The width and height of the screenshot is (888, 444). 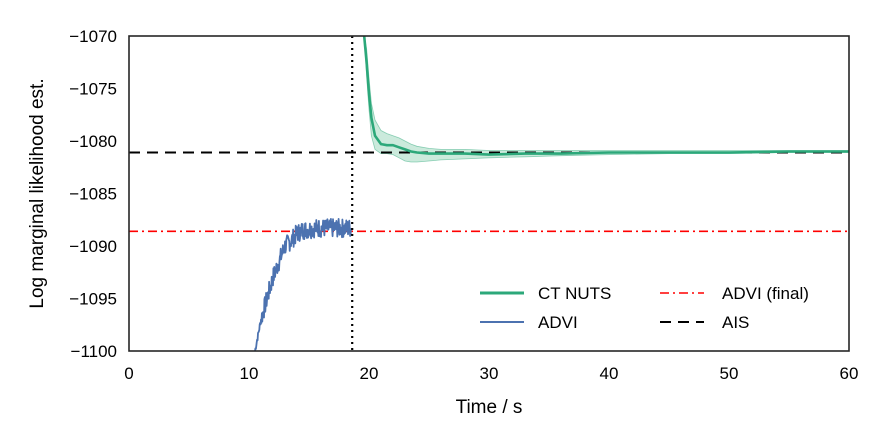 I want to click on legend-entry-advi: ADVI, so click(x=529, y=322).